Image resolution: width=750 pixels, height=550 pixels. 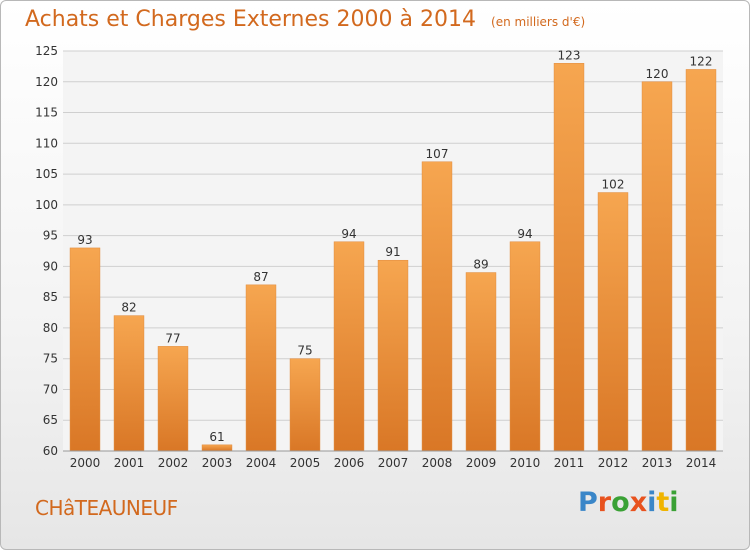 What do you see at coordinates (524, 234) in the screenshot?
I see `data-label-2010: 94` at bounding box center [524, 234].